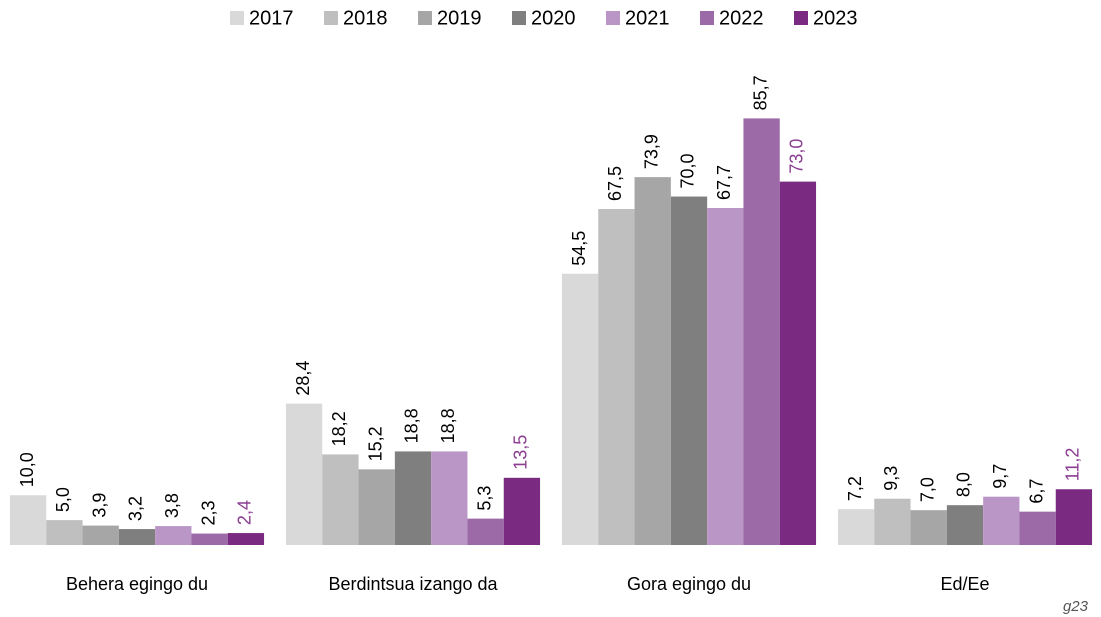  Describe the element at coordinates (136, 508) in the screenshot. I see `value-label: 3,2` at that location.